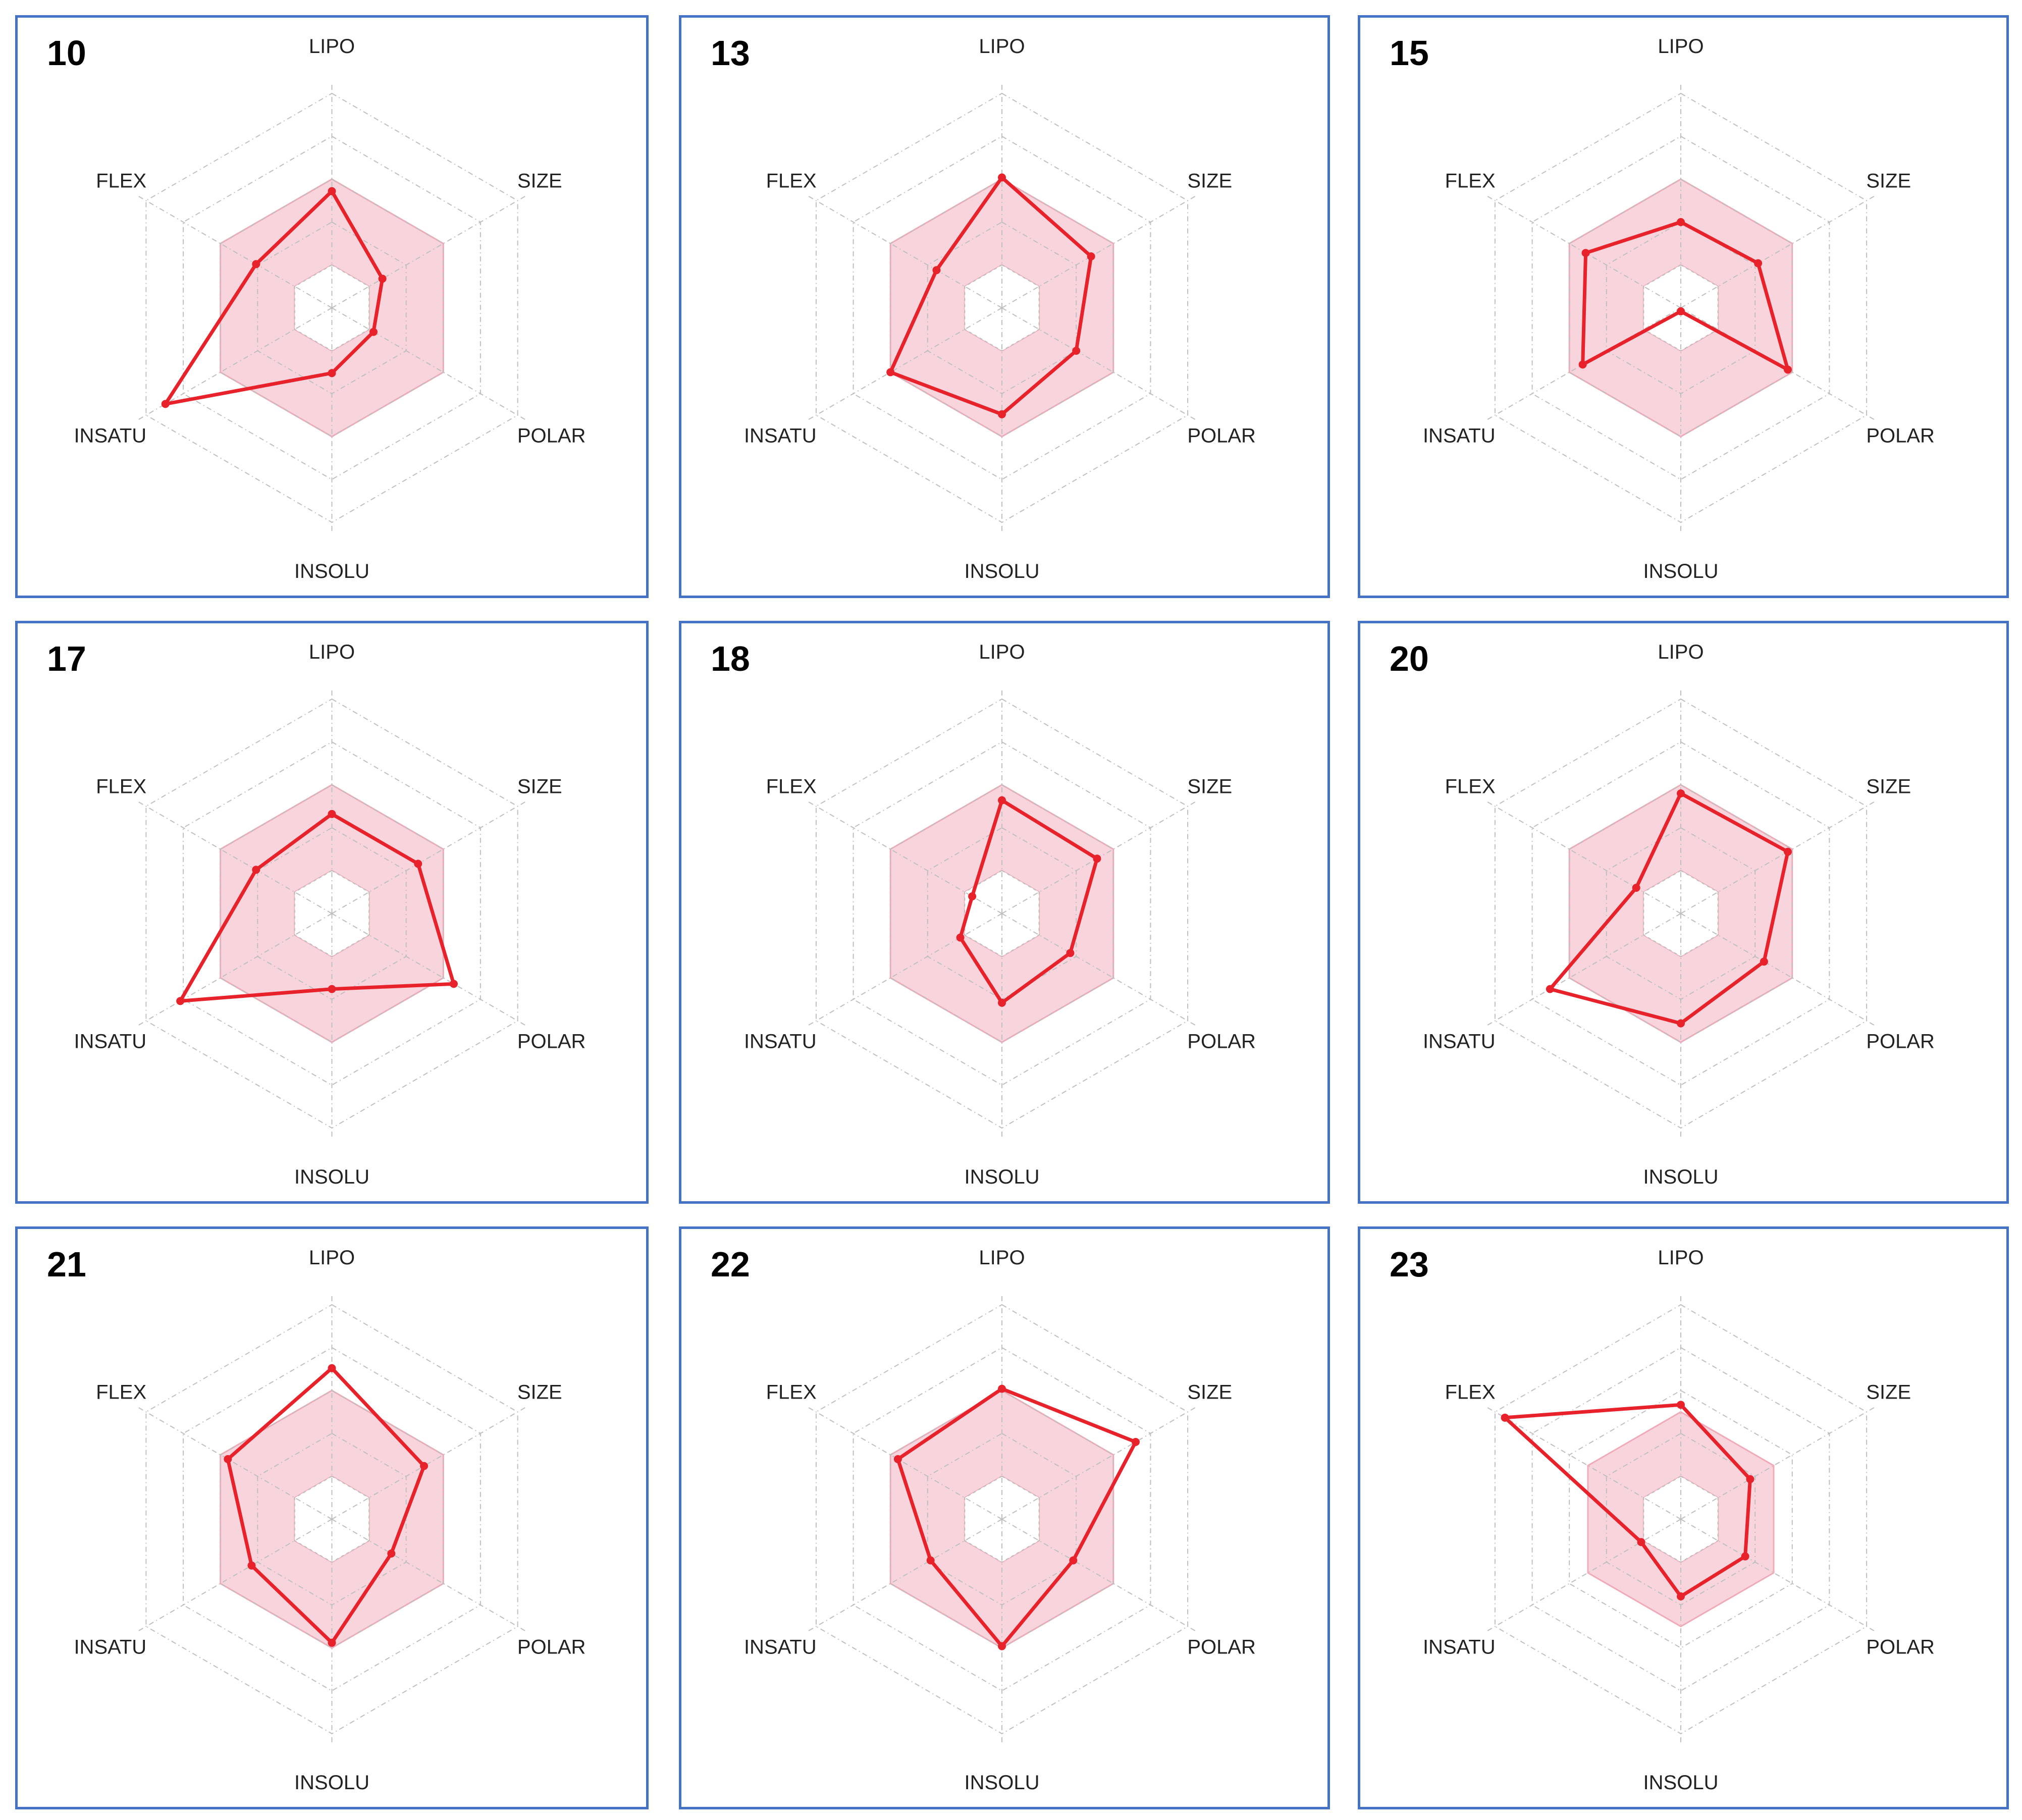 This screenshot has height=1820, width=2022. Describe the element at coordinates (1409, 658) in the screenshot. I see `panel-title: 20` at that location.